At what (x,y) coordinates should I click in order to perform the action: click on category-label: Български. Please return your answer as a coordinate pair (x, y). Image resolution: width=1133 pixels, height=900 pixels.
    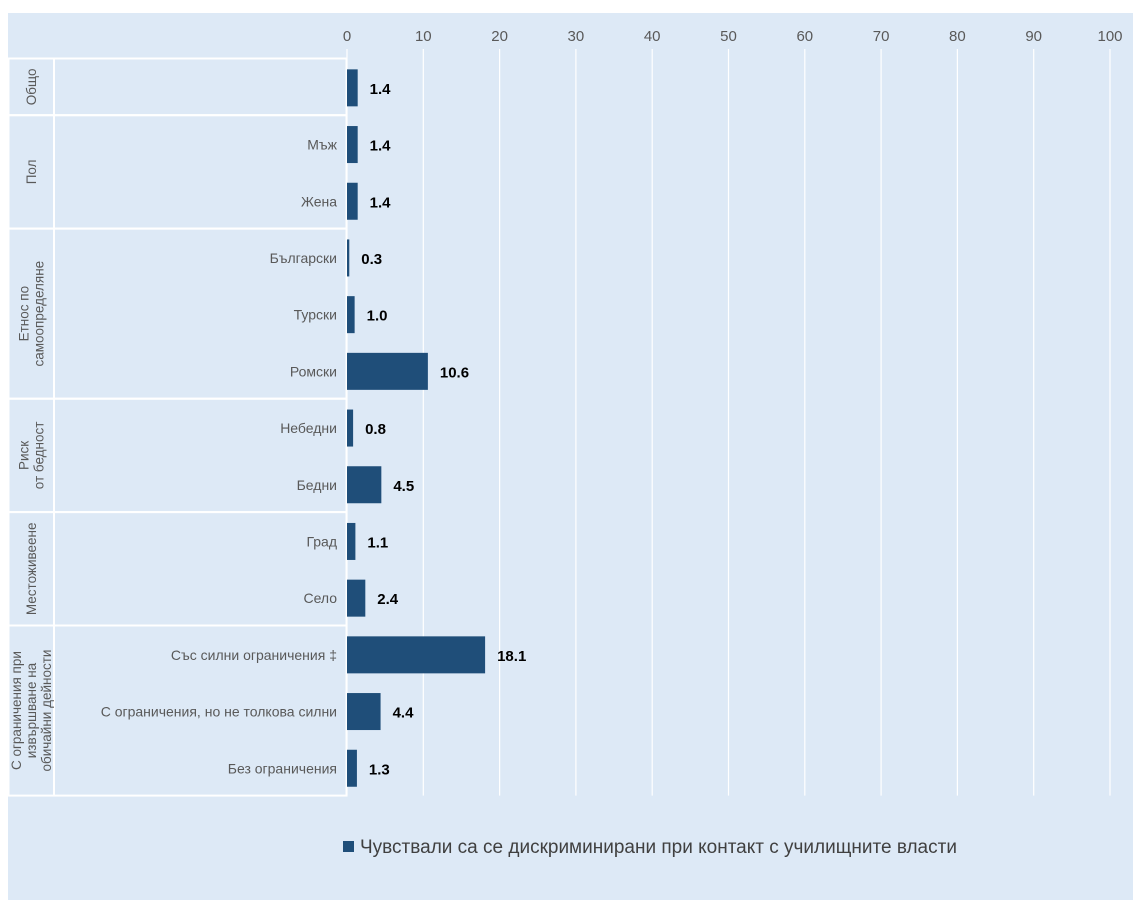
    Looking at the image, I should click on (303, 258).